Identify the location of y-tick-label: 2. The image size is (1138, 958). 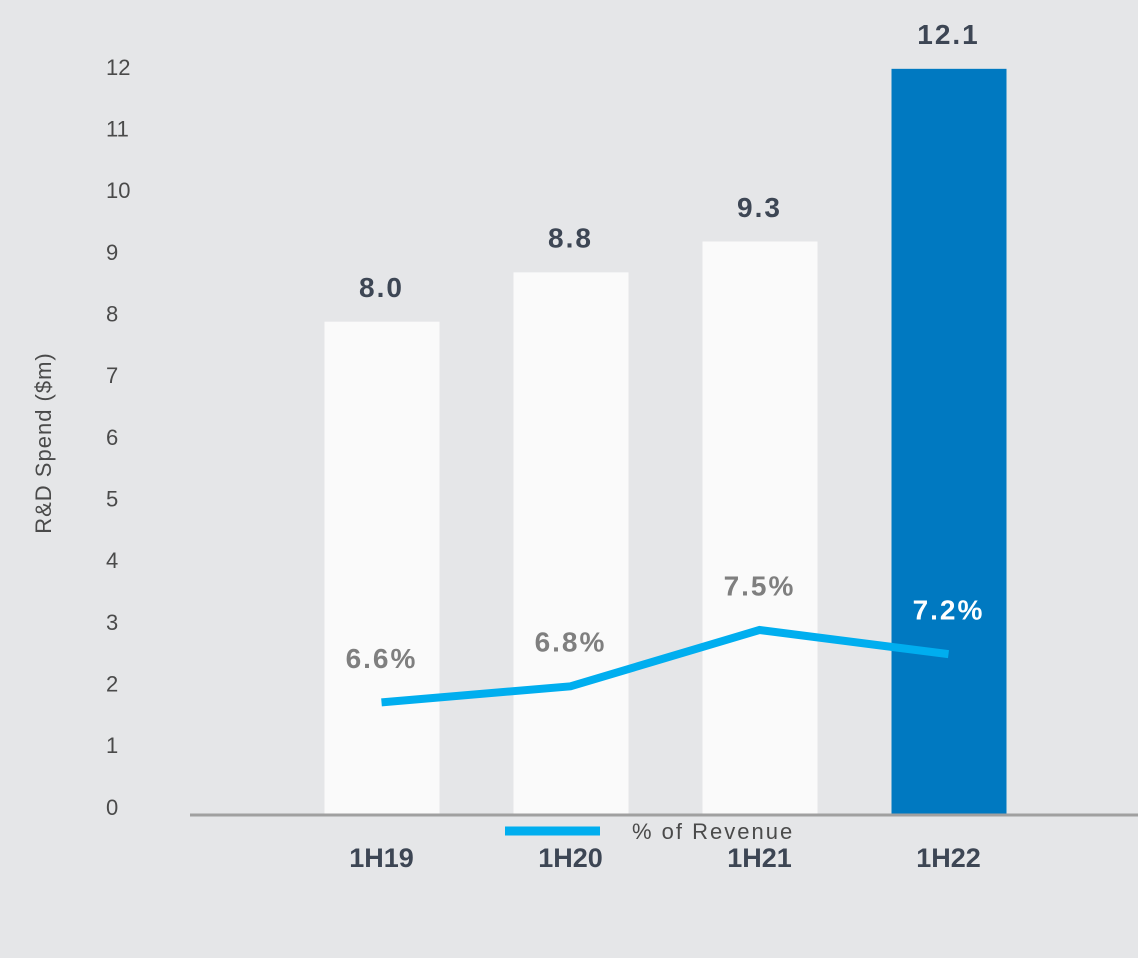
(112, 683).